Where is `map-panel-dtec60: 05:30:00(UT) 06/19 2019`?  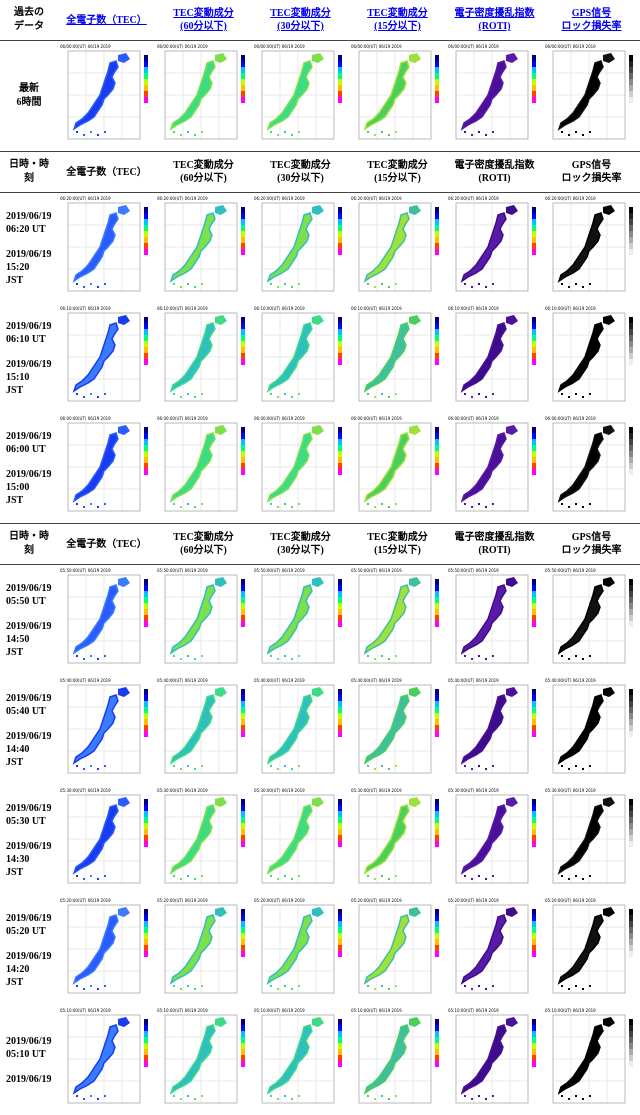
map-panel-dtec60: 05:30:00(UT) 06/19 2019 is located at coordinates (203, 840).